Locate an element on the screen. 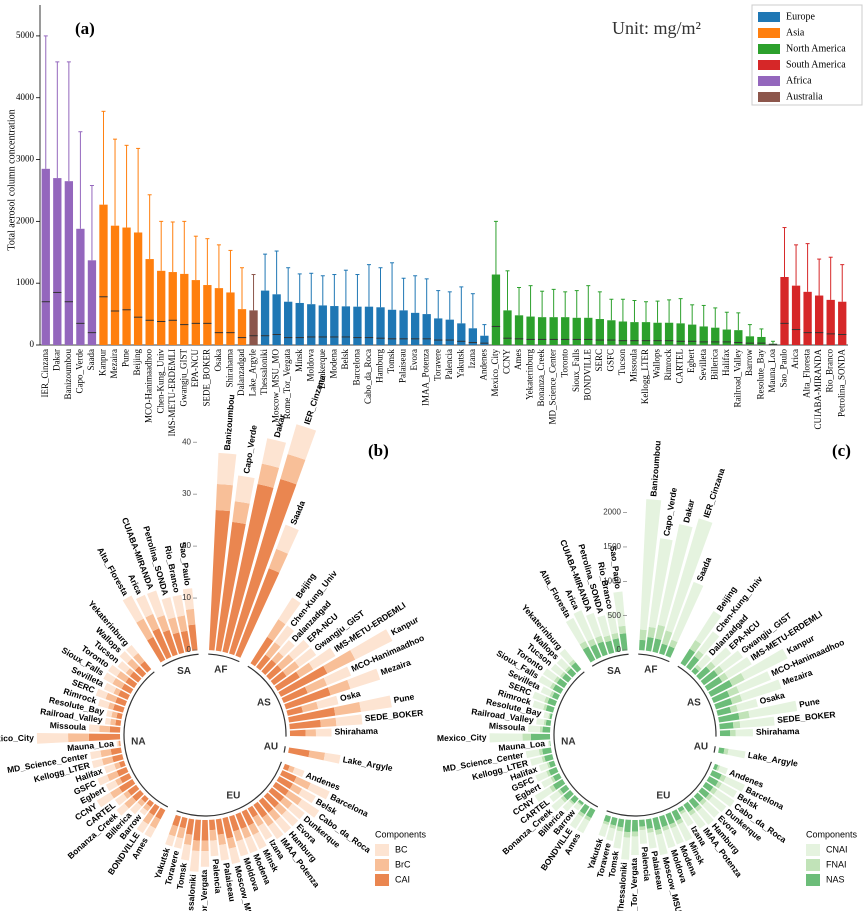  group-label: AS is located at coordinates (694, 703).